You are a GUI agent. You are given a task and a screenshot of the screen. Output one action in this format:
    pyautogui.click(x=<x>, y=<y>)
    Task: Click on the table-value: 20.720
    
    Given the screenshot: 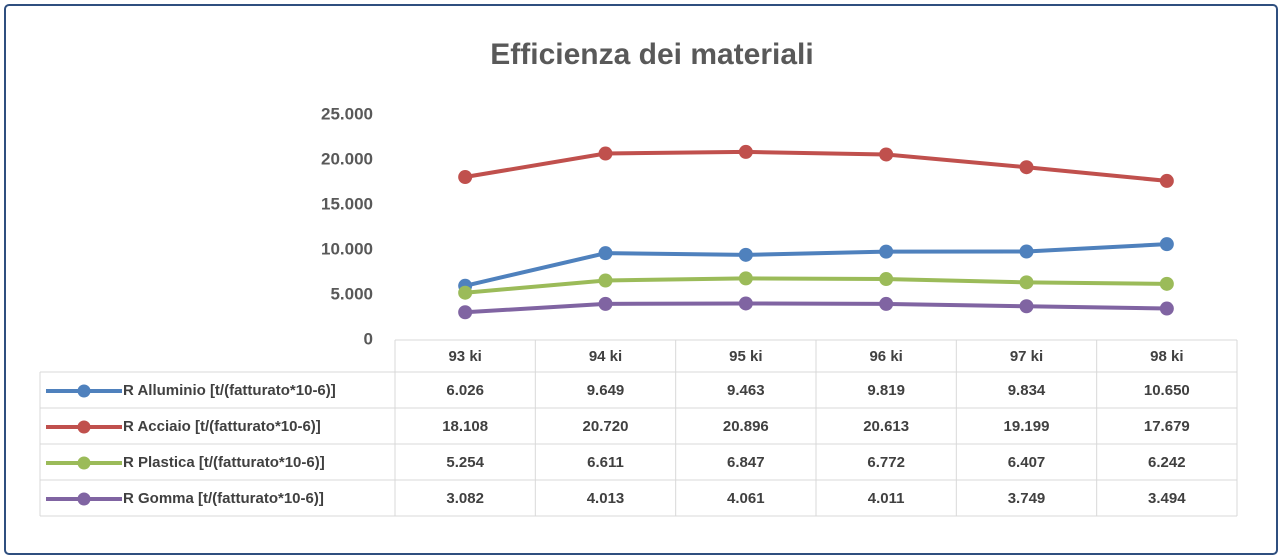 What is the action you would take?
    pyautogui.click(x=606, y=426)
    